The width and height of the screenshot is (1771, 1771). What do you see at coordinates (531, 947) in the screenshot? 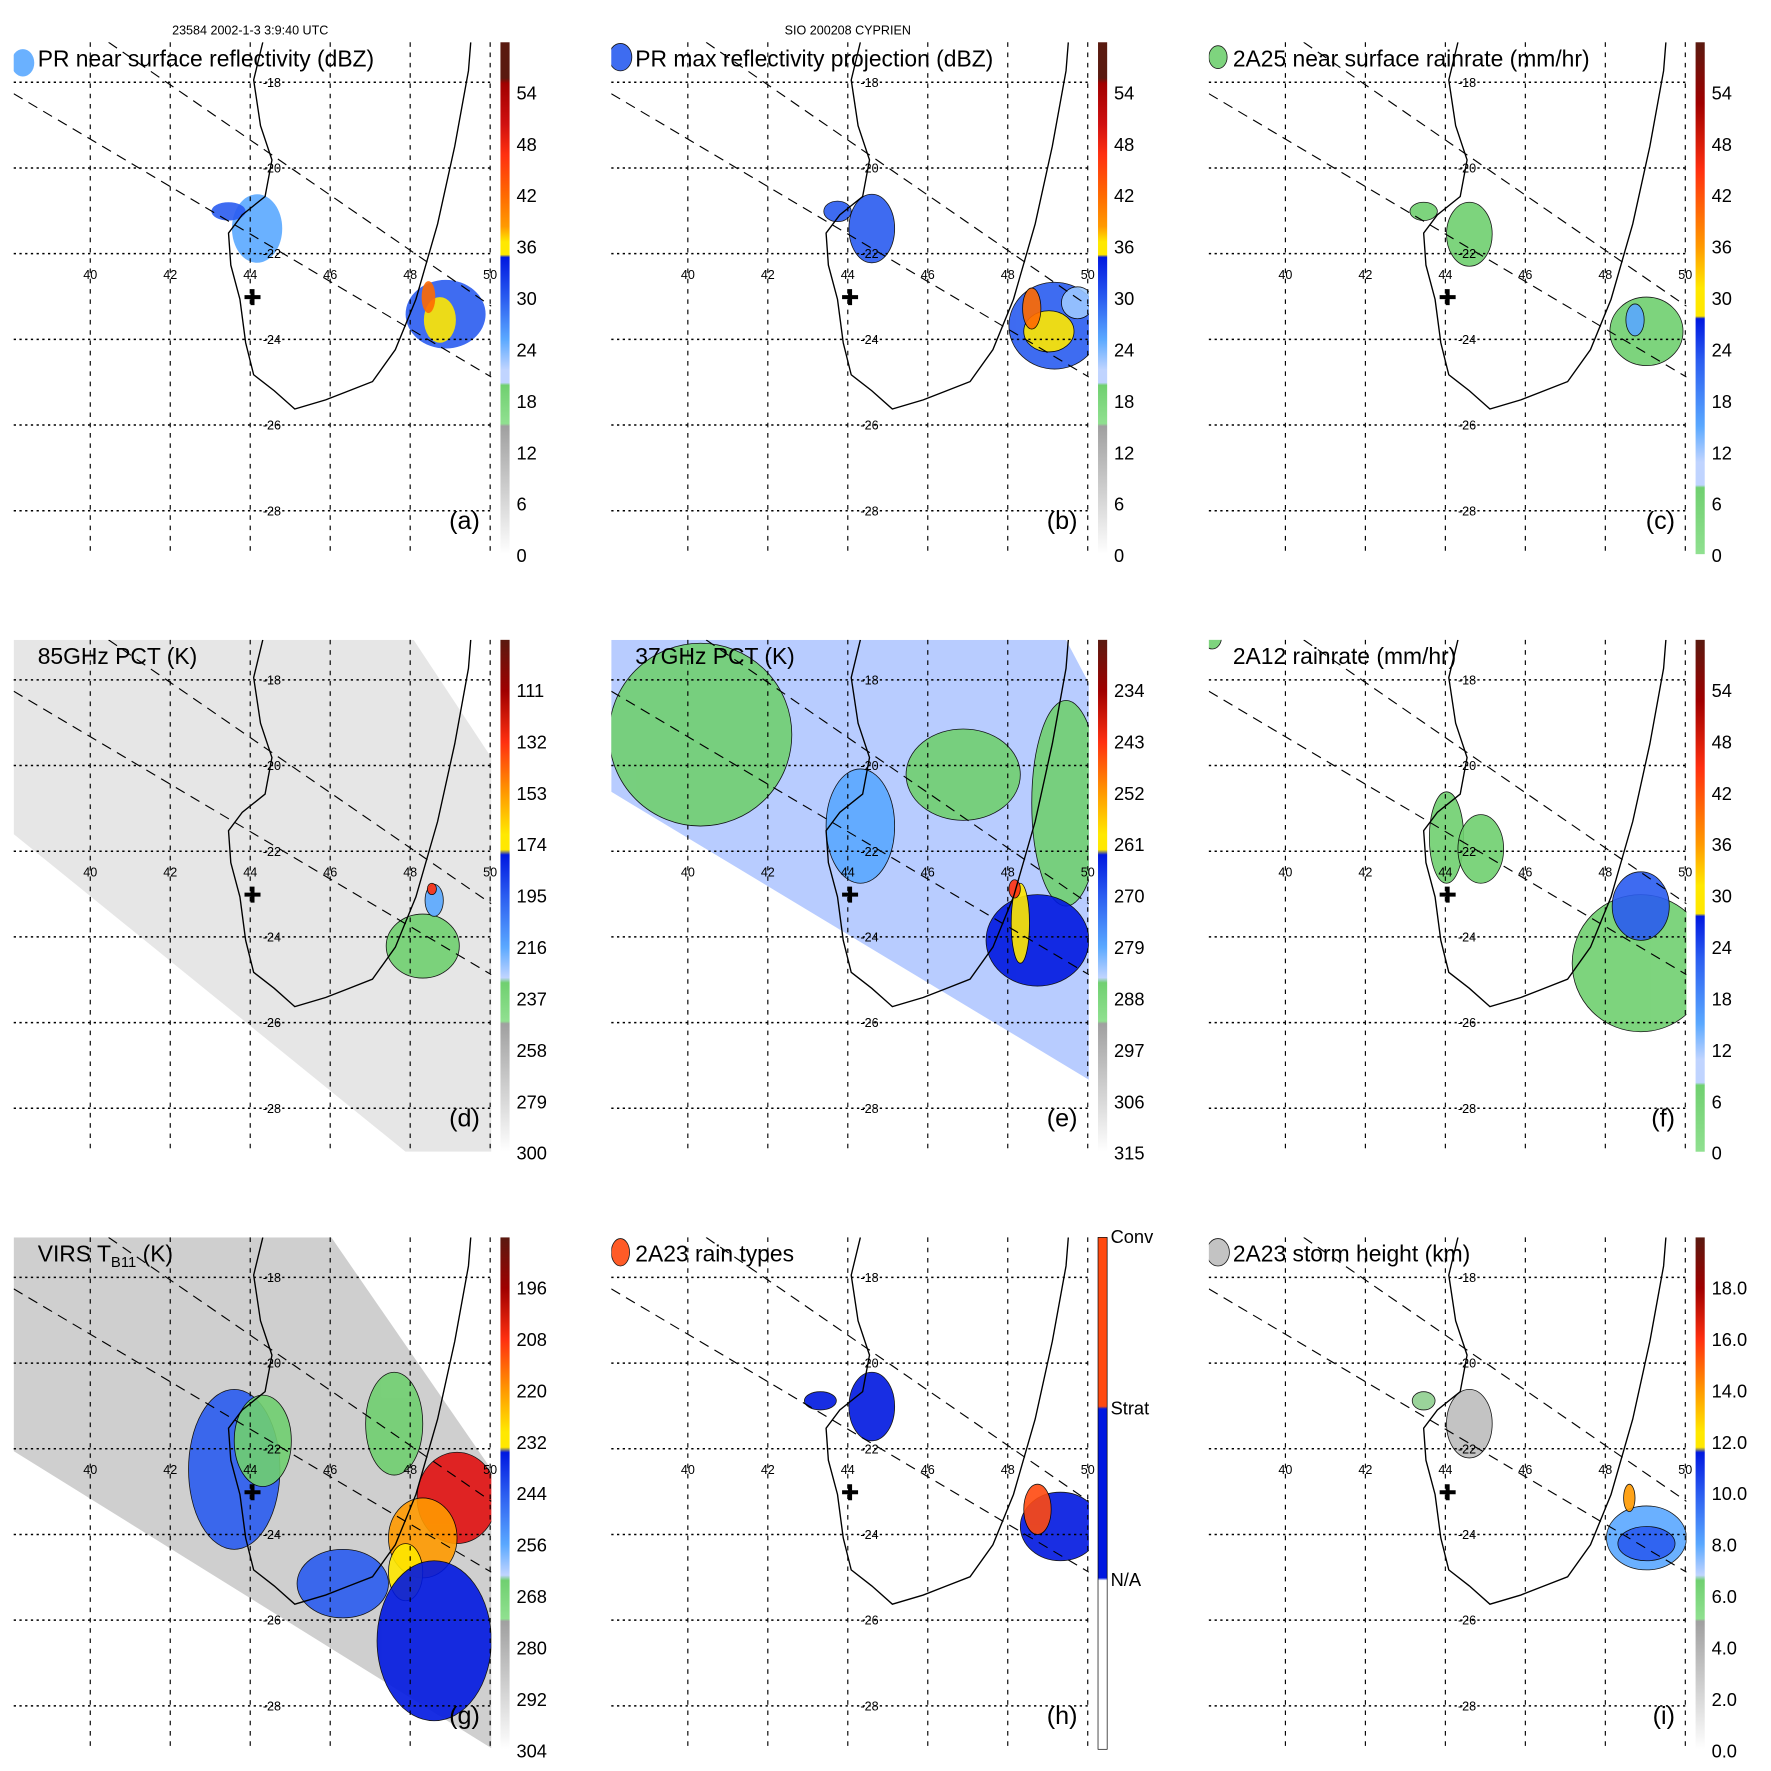
I see `colorbar-tick-label: 216` at bounding box center [531, 947].